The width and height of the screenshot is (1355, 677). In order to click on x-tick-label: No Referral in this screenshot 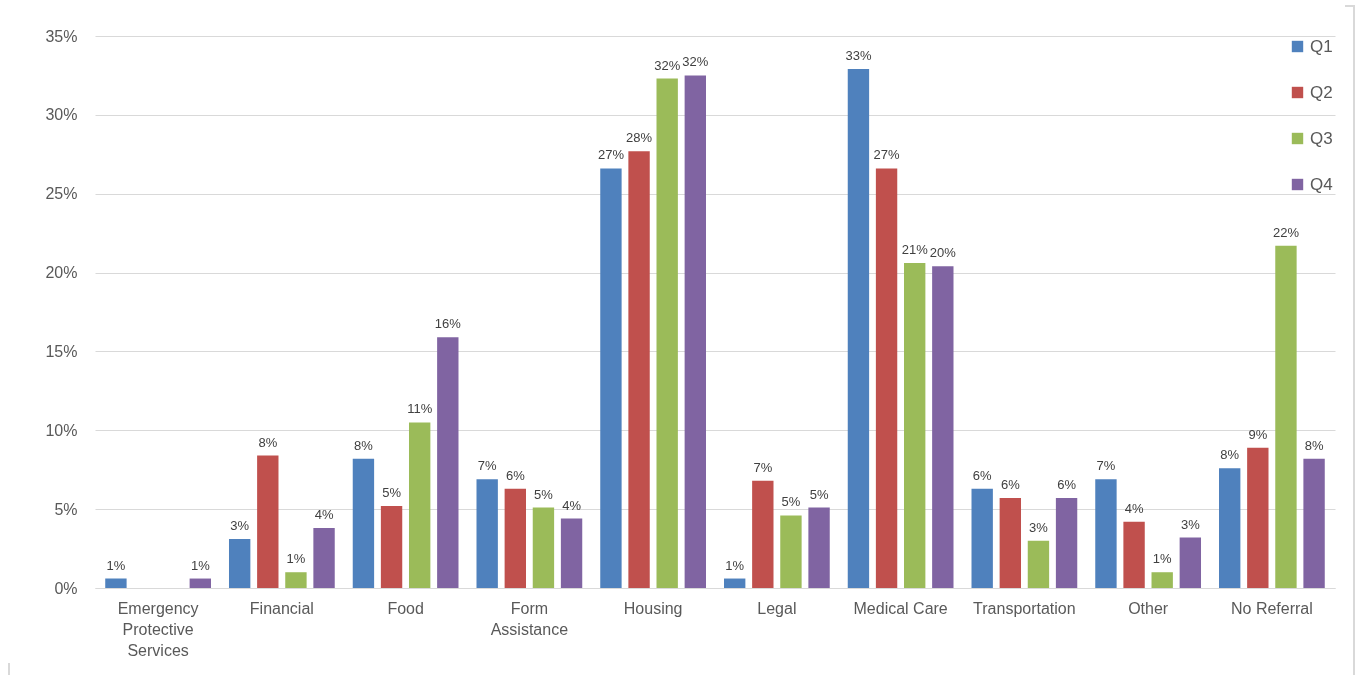, I will do `click(1271, 608)`.